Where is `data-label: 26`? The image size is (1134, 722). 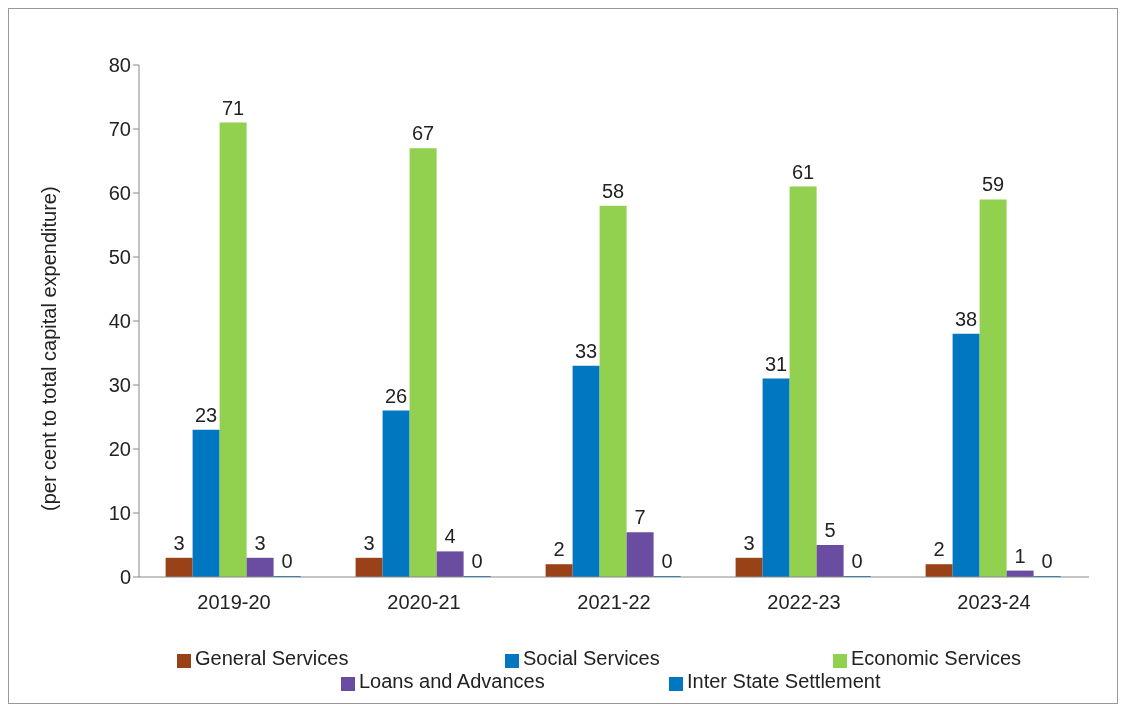
data-label: 26 is located at coordinates (396, 395).